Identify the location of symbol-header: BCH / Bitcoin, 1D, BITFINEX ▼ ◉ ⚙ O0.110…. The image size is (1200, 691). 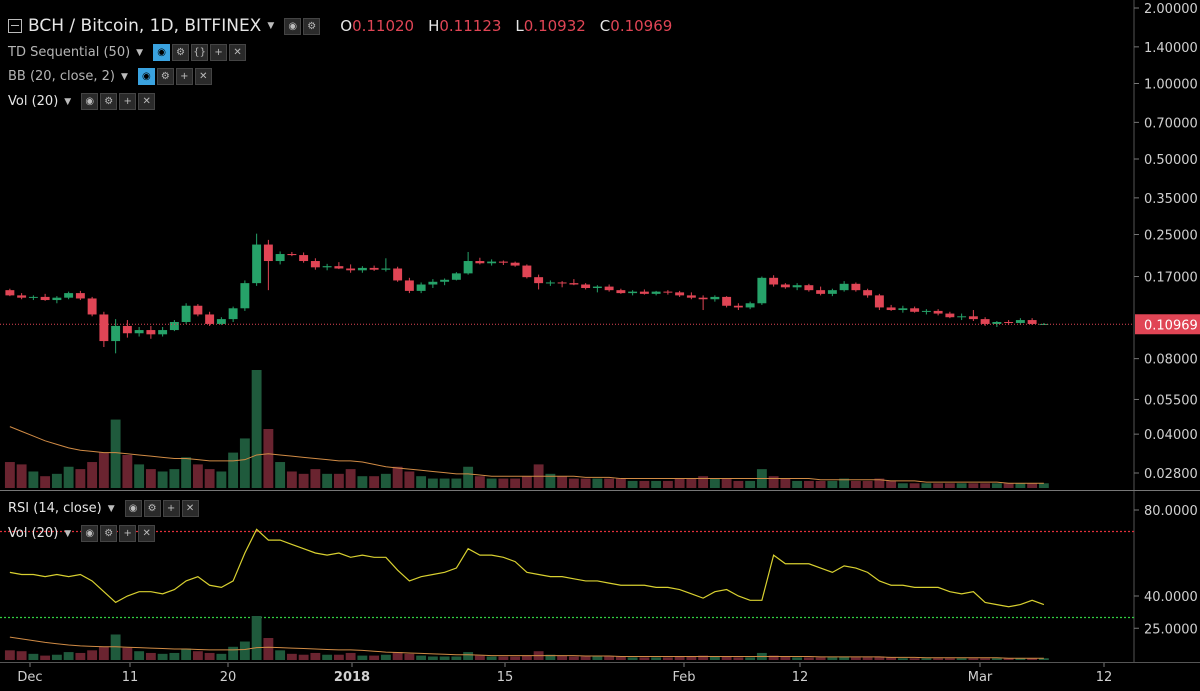
(340, 26).